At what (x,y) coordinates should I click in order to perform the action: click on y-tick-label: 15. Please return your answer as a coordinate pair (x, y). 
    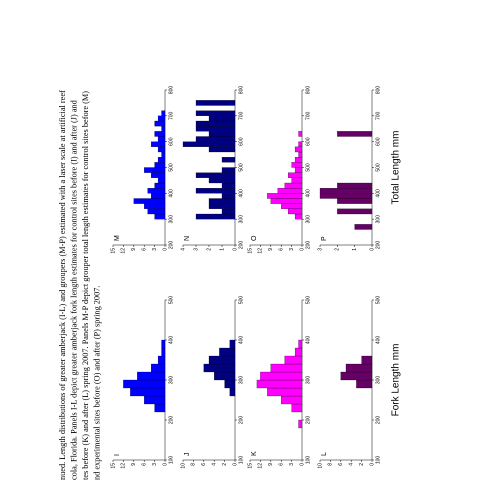
    Looking at the image, I should click on (250, 251).